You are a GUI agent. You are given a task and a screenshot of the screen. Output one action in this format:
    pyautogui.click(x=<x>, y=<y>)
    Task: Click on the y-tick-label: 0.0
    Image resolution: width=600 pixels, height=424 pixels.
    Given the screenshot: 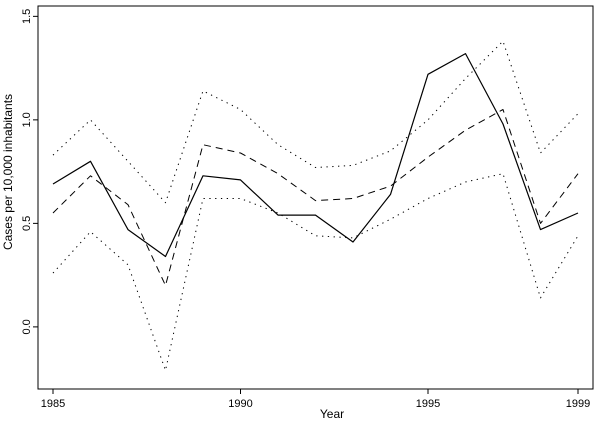 What is the action you would take?
    pyautogui.click(x=27, y=326)
    